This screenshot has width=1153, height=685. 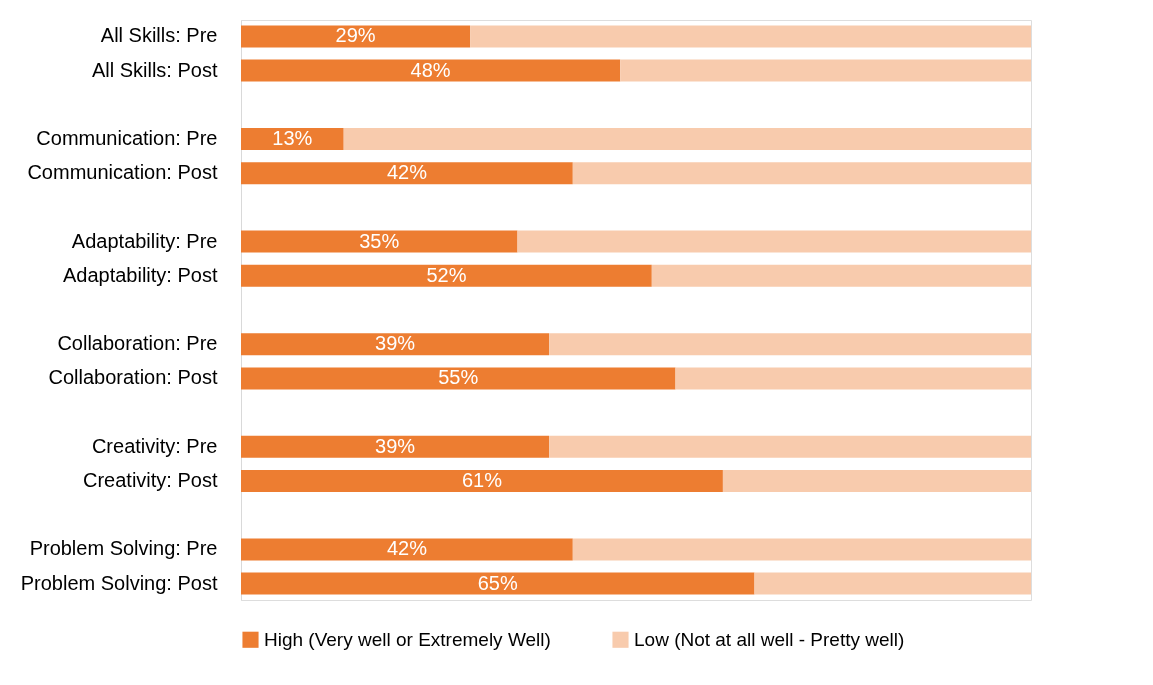 What do you see at coordinates (150, 479) in the screenshot?
I see `y-tick-label: Creativity: Post` at bounding box center [150, 479].